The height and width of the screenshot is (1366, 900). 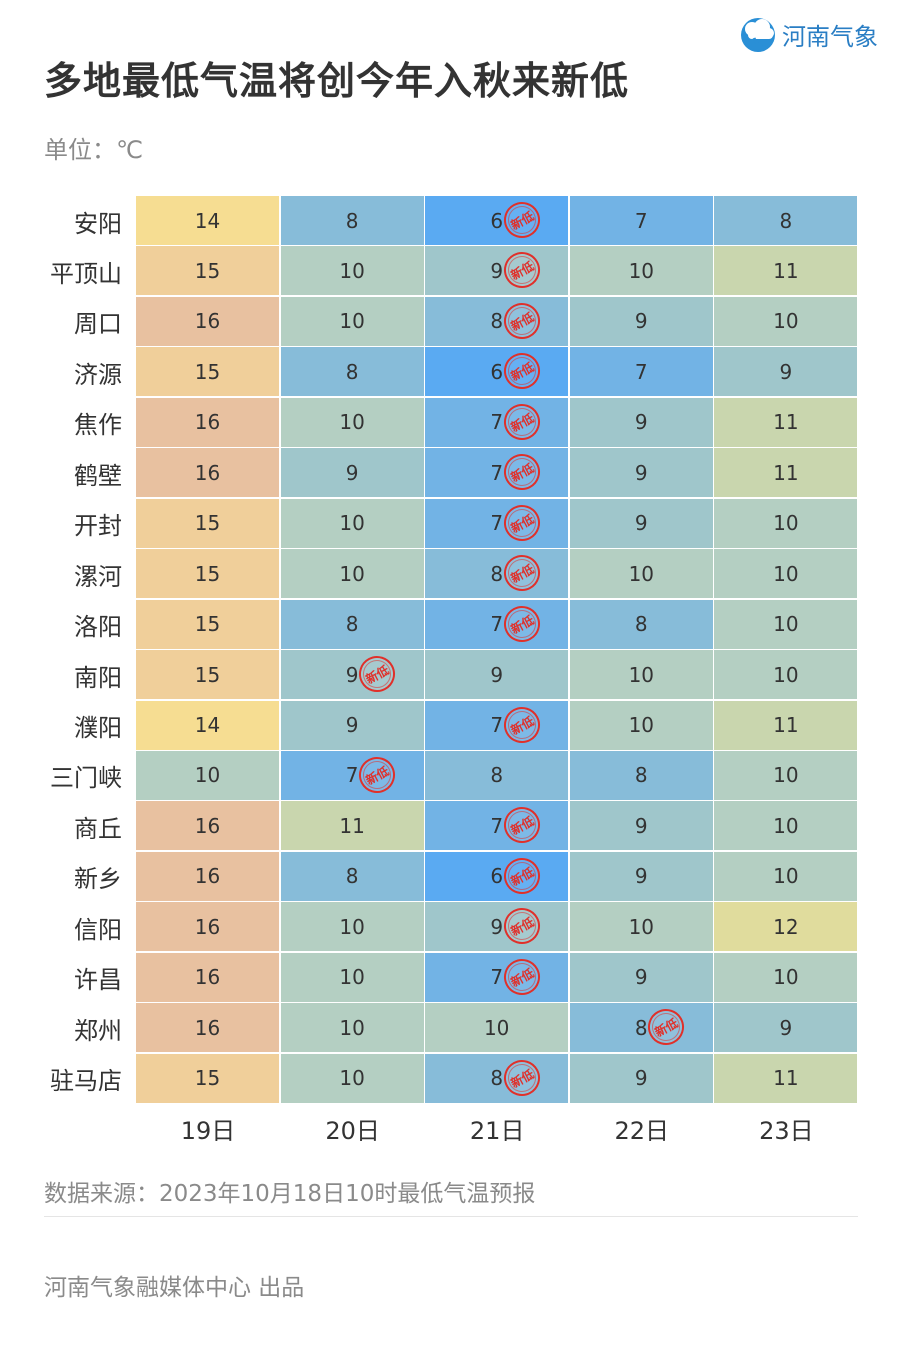 What do you see at coordinates (352, 1130) in the screenshot?
I see `column-label: 20日` at bounding box center [352, 1130].